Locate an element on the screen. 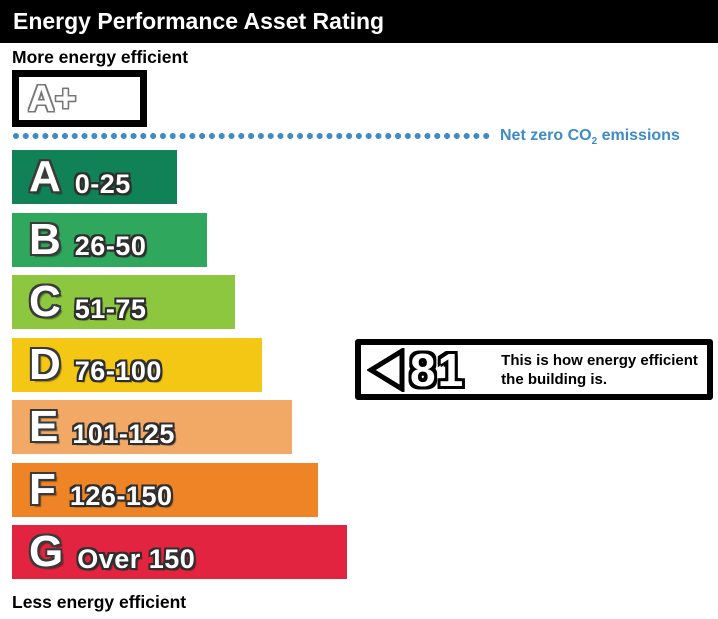  net-zero-suffix: emissions is located at coordinates (638, 135).